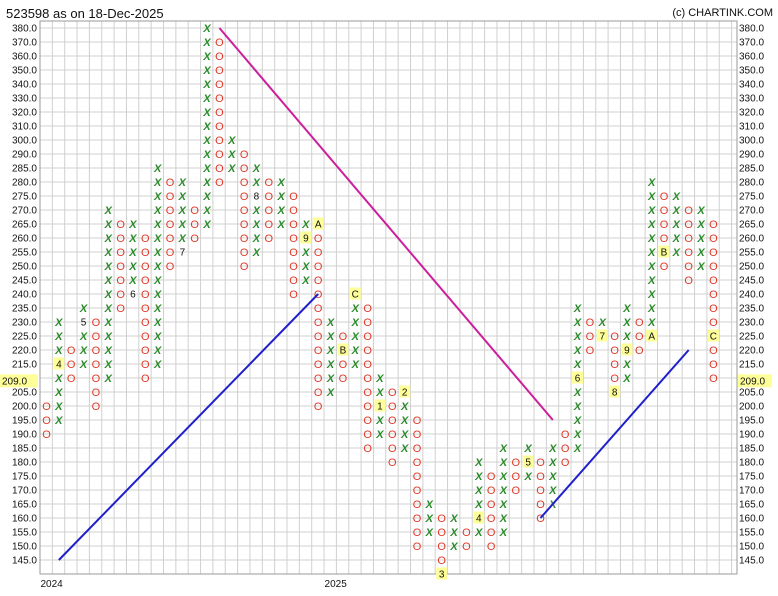  What do you see at coordinates (24, 85) in the screenshot?
I see `y-tick-label: 340.0` at bounding box center [24, 85].